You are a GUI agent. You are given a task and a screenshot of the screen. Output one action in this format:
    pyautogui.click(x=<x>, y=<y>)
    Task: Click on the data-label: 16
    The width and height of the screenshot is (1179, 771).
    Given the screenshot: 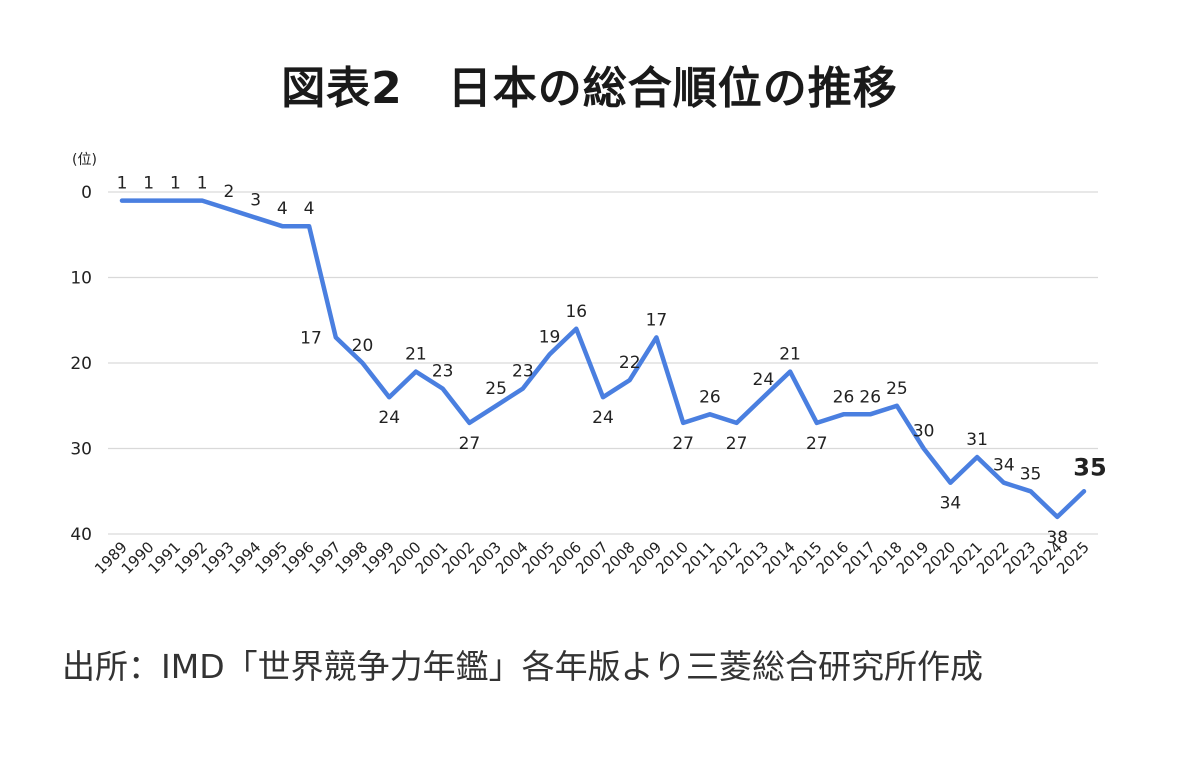 What is the action you would take?
    pyautogui.click(x=576, y=312)
    